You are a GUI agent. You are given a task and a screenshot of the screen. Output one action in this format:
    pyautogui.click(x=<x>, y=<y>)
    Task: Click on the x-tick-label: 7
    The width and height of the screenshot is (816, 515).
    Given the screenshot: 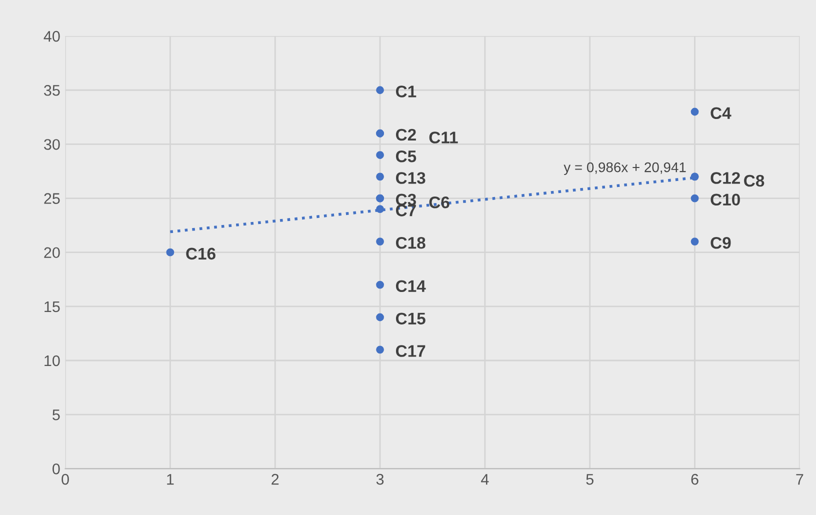 What is the action you would take?
    pyautogui.click(x=800, y=479)
    